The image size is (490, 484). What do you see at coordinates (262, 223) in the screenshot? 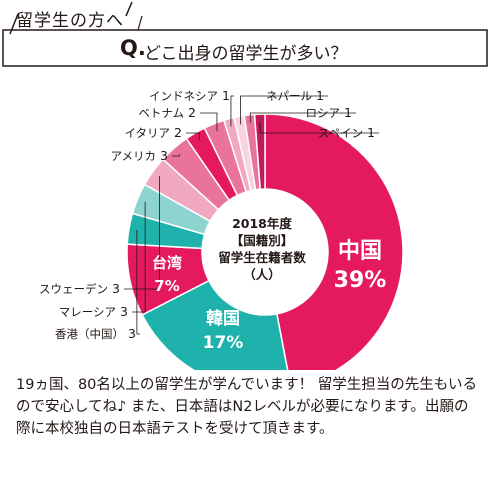
I see `center-line-1: 2018年度` at bounding box center [262, 223].